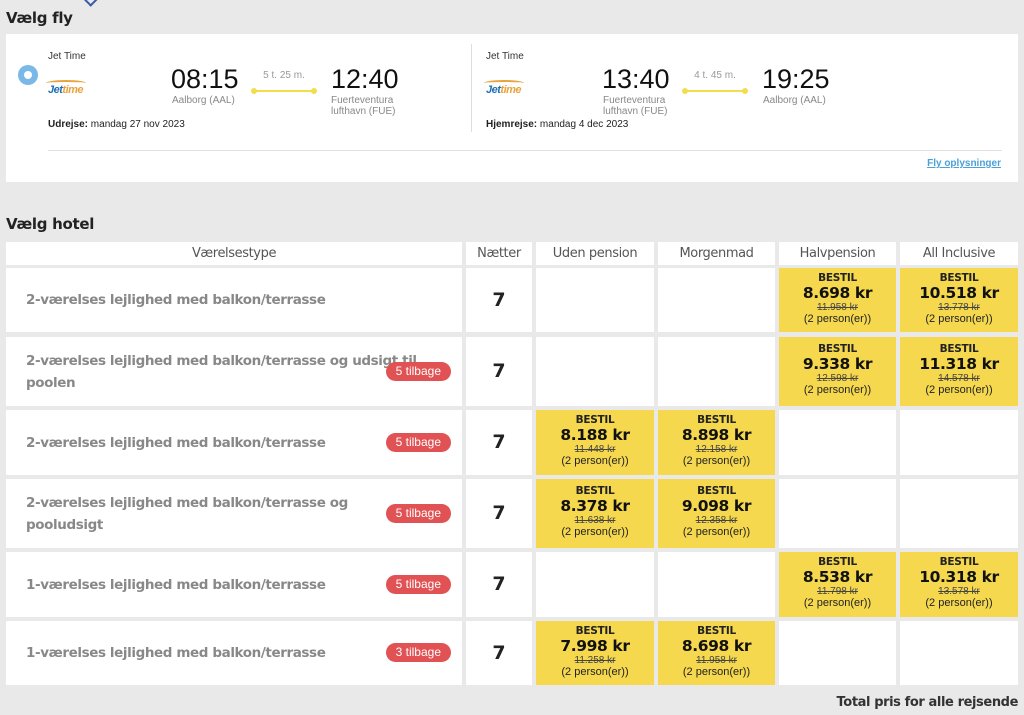 Image resolution: width=1024 pixels, height=715 pixels. I want to click on price-cell-all-inclusive: BESTIL 11.318 kr 14.578 kr (2 person(er)), so click(959, 371).